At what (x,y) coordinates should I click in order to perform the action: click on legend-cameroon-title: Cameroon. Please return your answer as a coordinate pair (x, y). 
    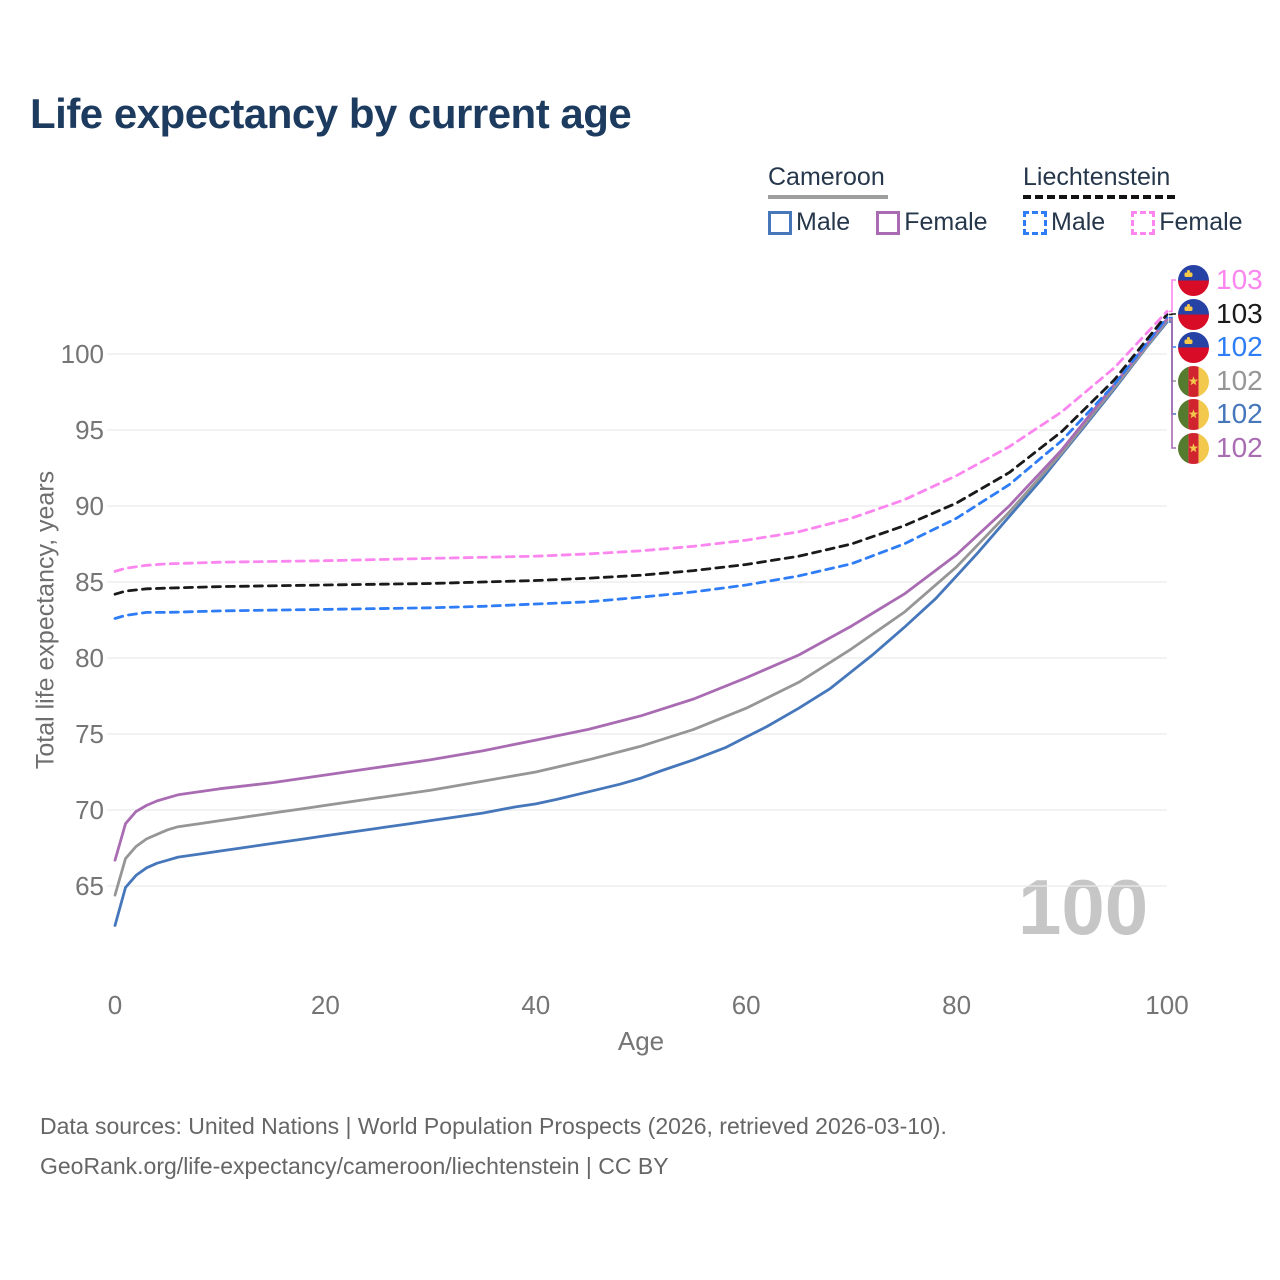
    Looking at the image, I should click on (826, 177).